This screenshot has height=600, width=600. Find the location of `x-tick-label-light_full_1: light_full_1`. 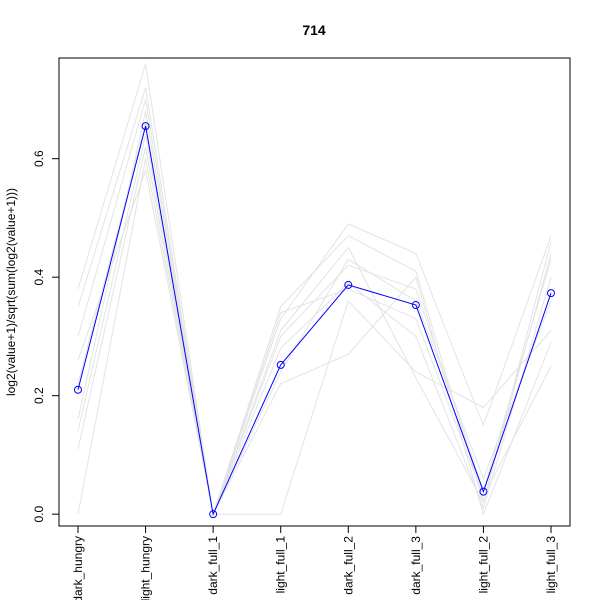

x-tick-label-light_full_1: light_full_1 is located at coordinates (281, 565).